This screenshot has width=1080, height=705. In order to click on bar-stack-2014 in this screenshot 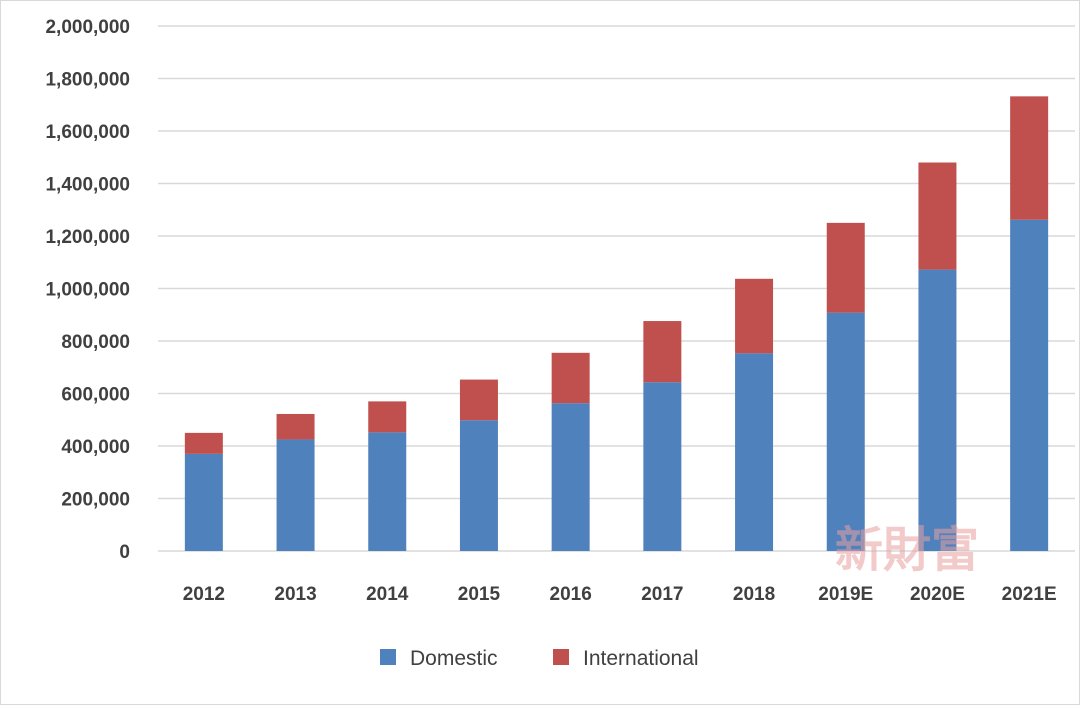, I will do `click(387, 476)`.